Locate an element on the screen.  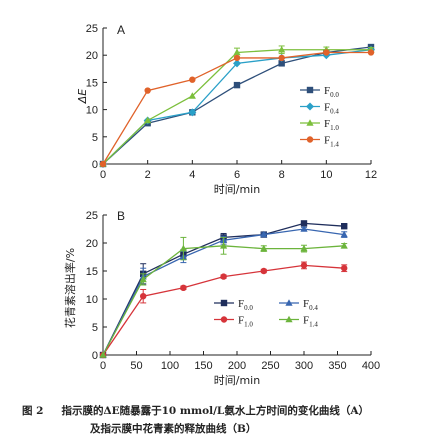
panel-label: B is located at coordinates (121, 216).